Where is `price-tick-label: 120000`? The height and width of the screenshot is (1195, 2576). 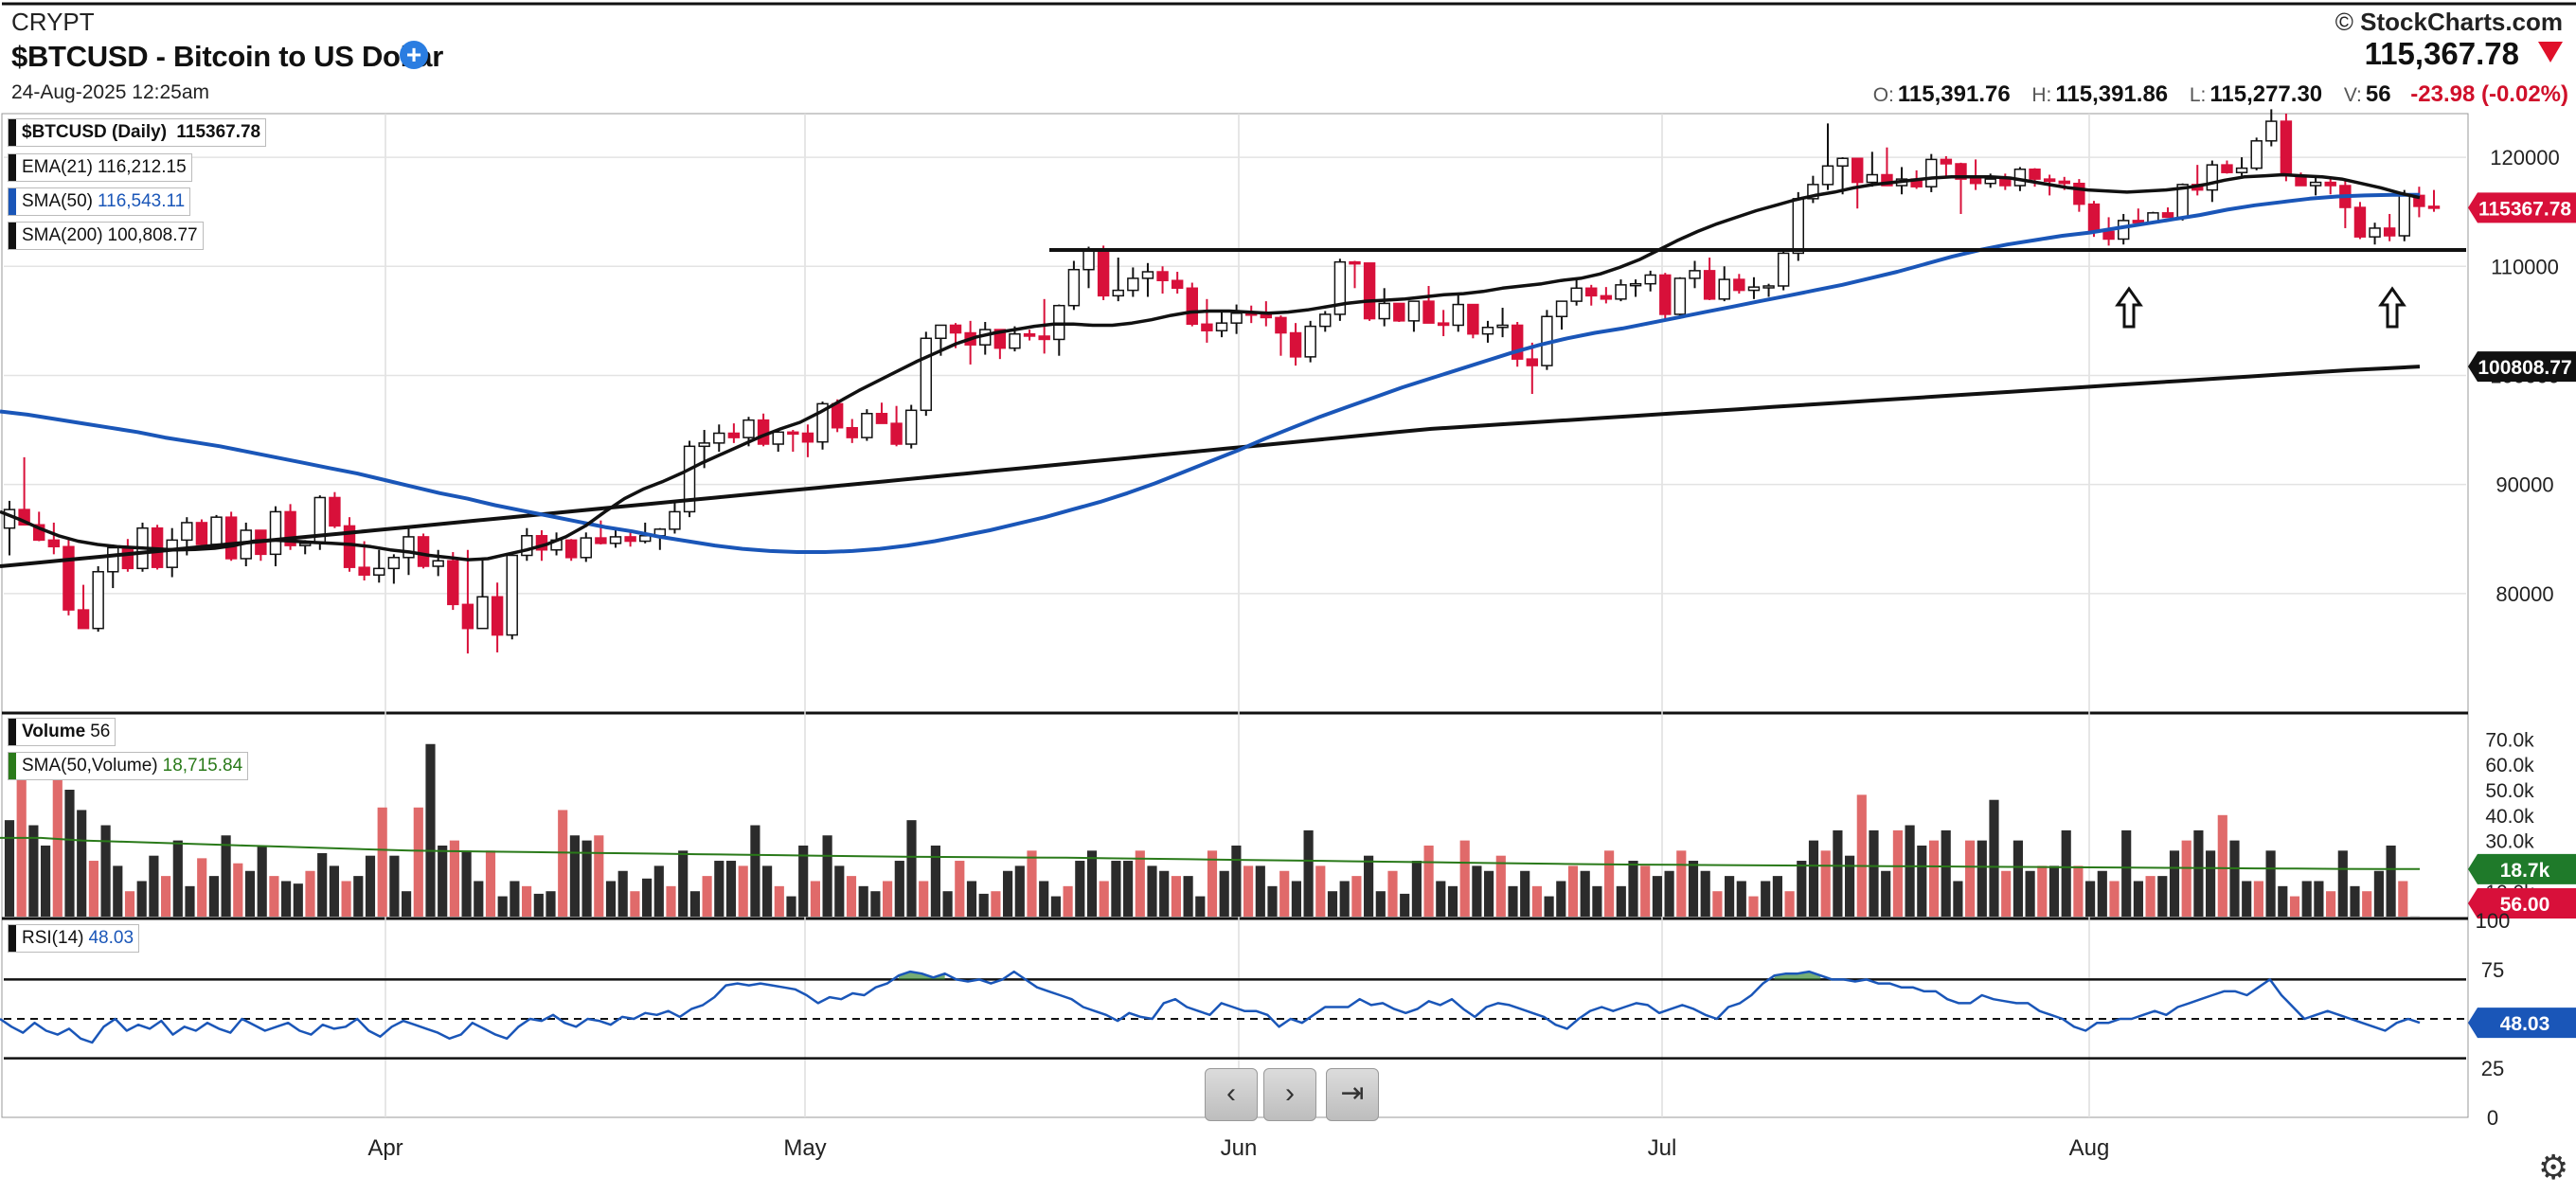
price-tick-label: 120000 is located at coordinates (2524, 157).